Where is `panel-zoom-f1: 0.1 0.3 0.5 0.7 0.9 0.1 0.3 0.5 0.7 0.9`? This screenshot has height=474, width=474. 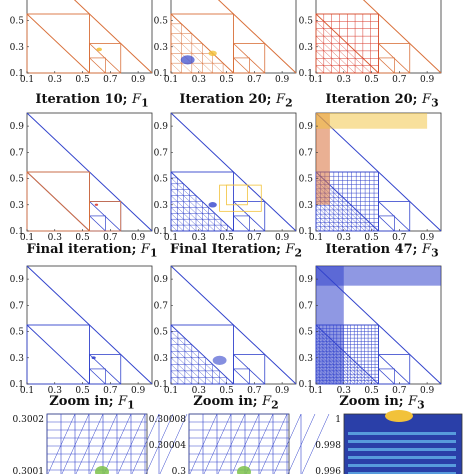 panel-zoom-f1: 0.1 0.3 0.5 0.7 0.9 0.1 0.3 0.5 0.7 0.9 is located at coordinates (81, 330).